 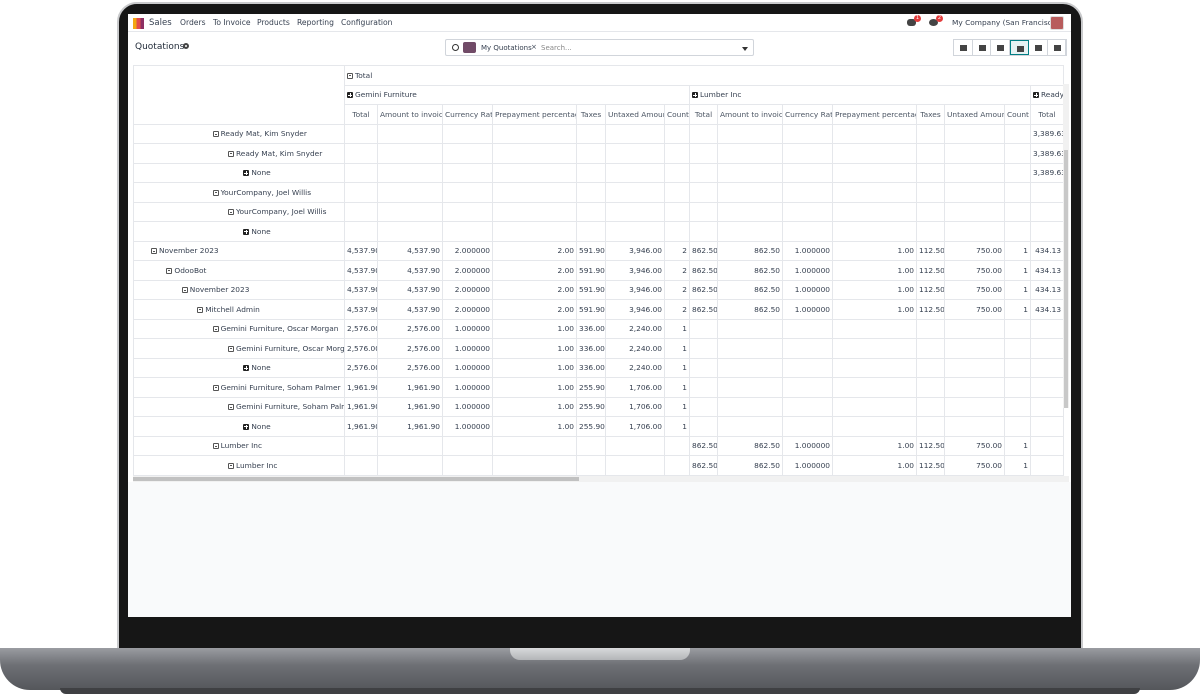 I want to click on menu-item: Products, so click(x=273, y=22).